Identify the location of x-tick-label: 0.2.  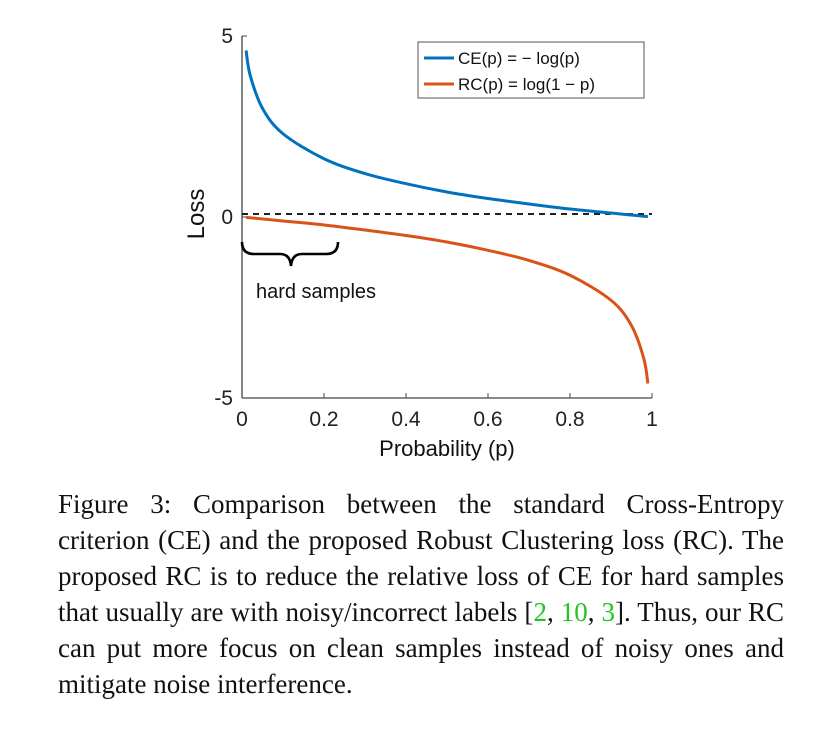
(323, 419).